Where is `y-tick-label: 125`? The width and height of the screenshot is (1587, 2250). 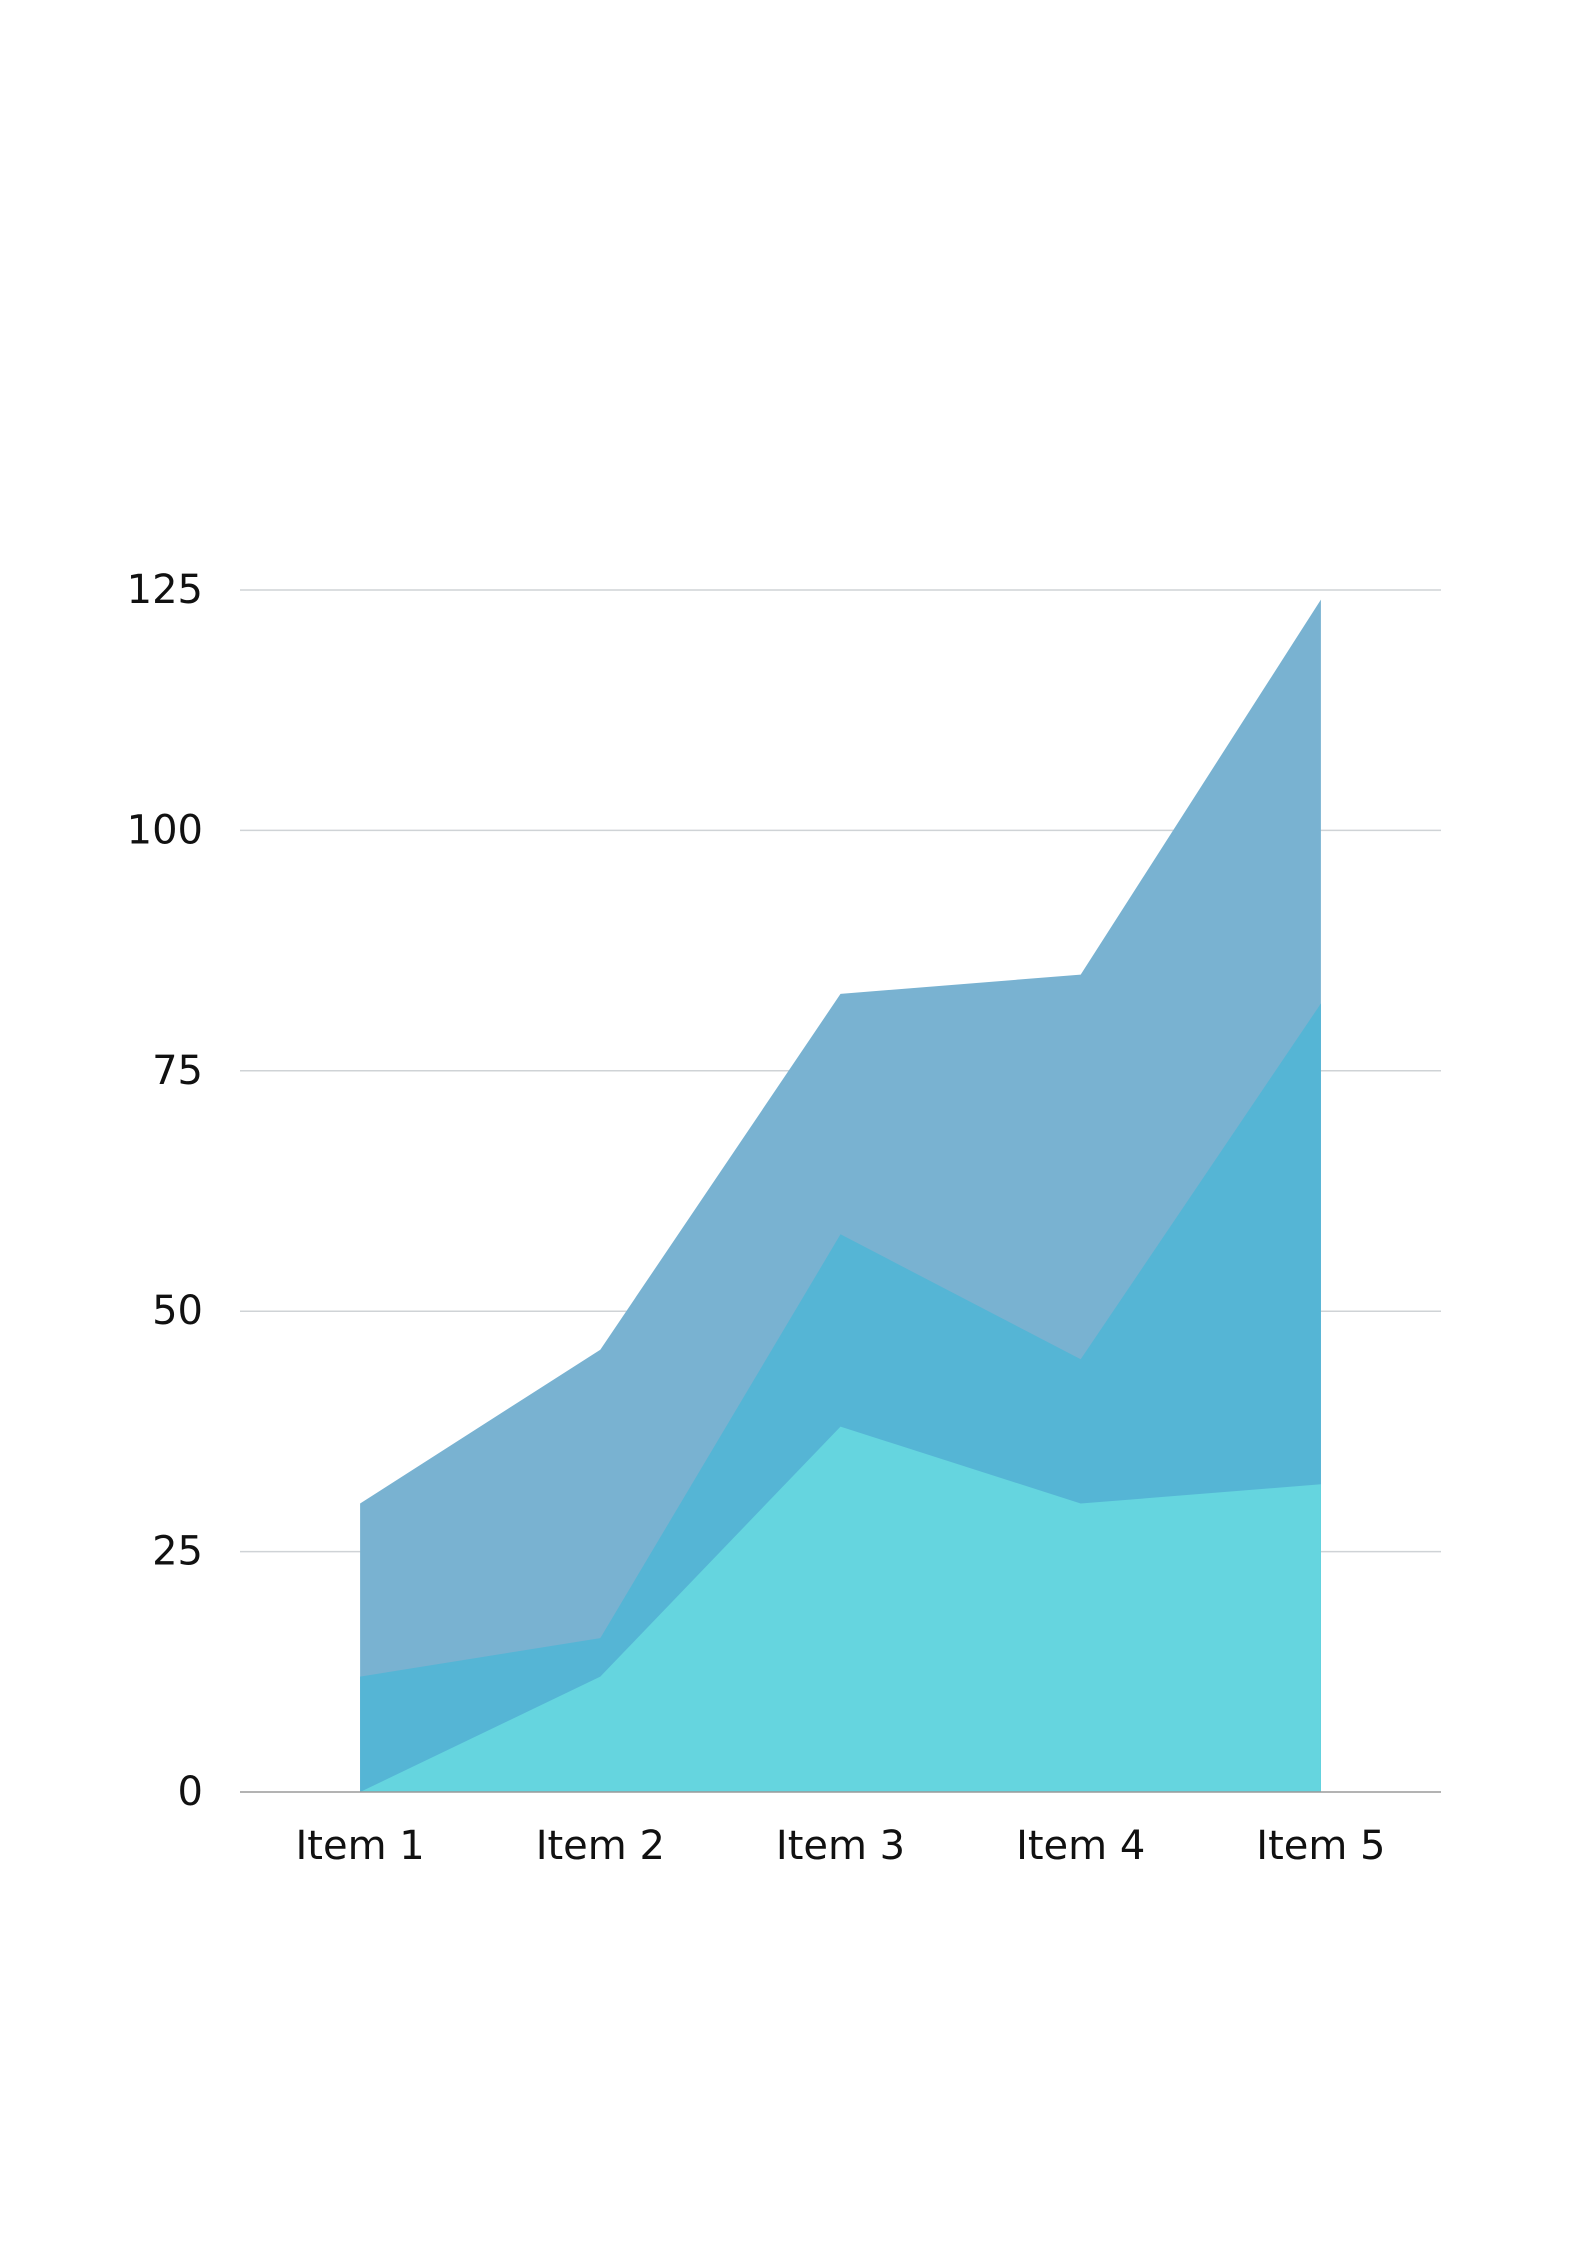 y-tick-label: 125 is located at coordinates (165, 590).